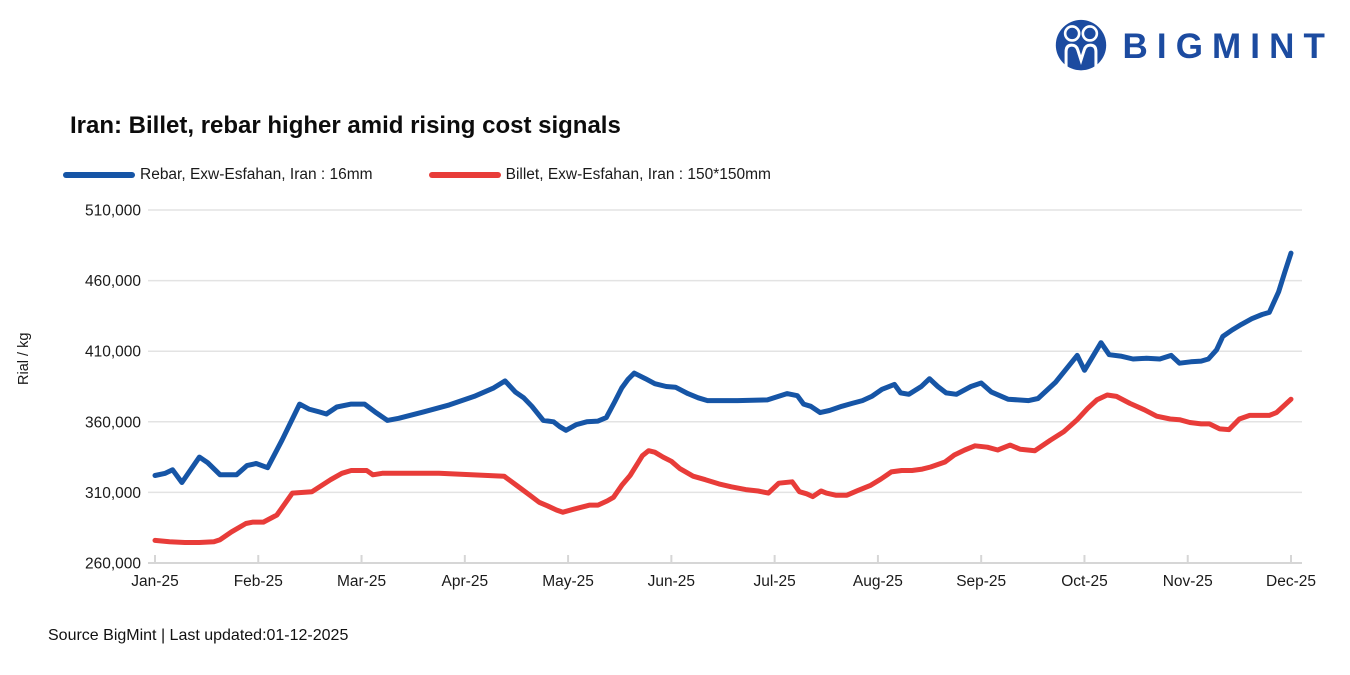 The height and width of the screenshot is (675, 1350). I want to click on x-axis-tick-label: Apr-25, so click(465, 581).